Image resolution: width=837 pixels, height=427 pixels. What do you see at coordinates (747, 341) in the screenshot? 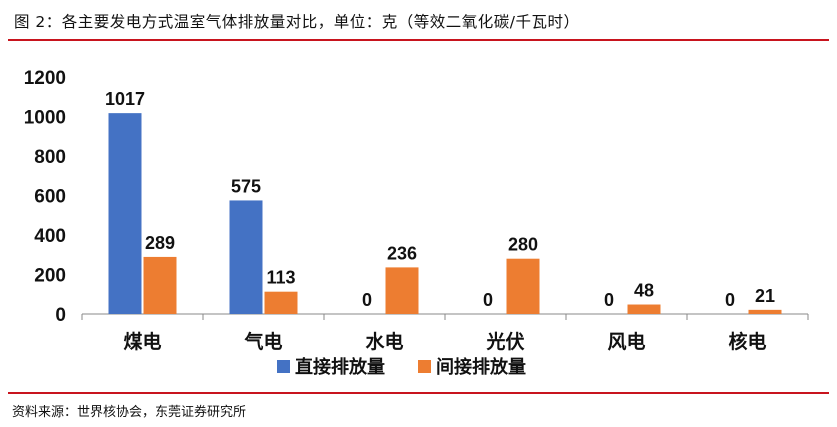
I see `x-category-label: 核电` at bounding box center [747, 341].